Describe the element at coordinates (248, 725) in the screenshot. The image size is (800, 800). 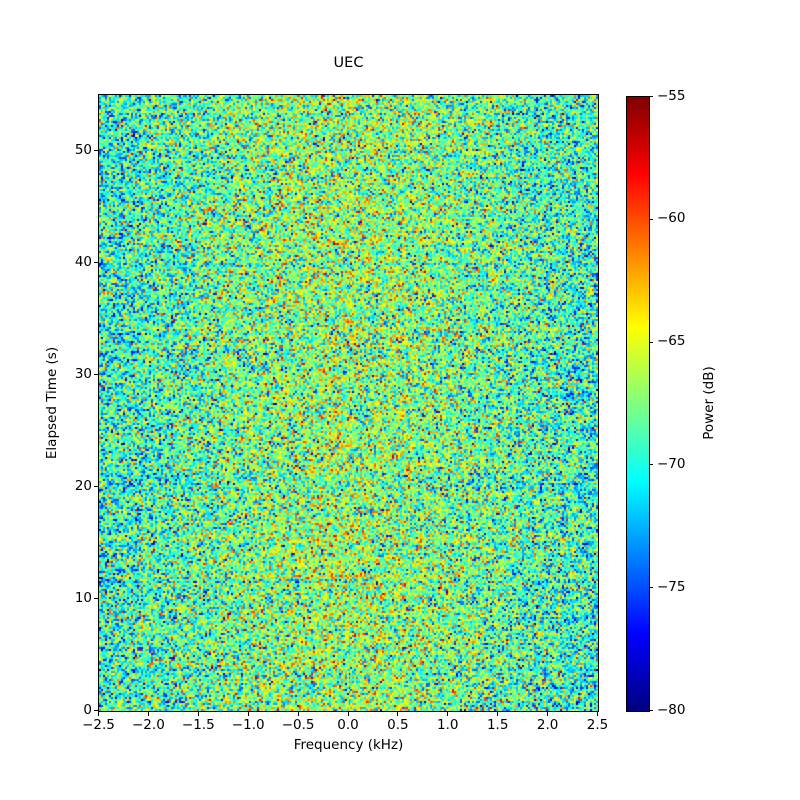
I see `x-axis-tick-label: −1.0` at that location.